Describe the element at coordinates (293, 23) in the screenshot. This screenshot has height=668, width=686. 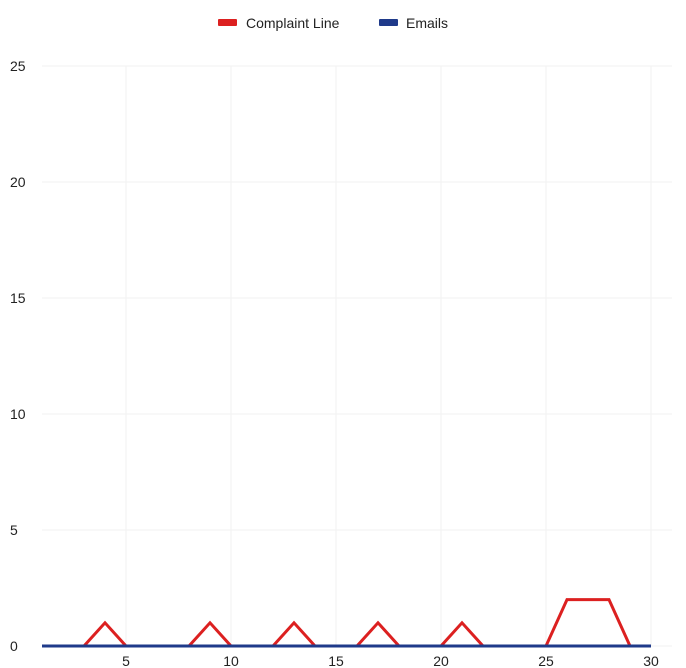
I see `legend-label-complaint-line: Complaint Line` at that location.